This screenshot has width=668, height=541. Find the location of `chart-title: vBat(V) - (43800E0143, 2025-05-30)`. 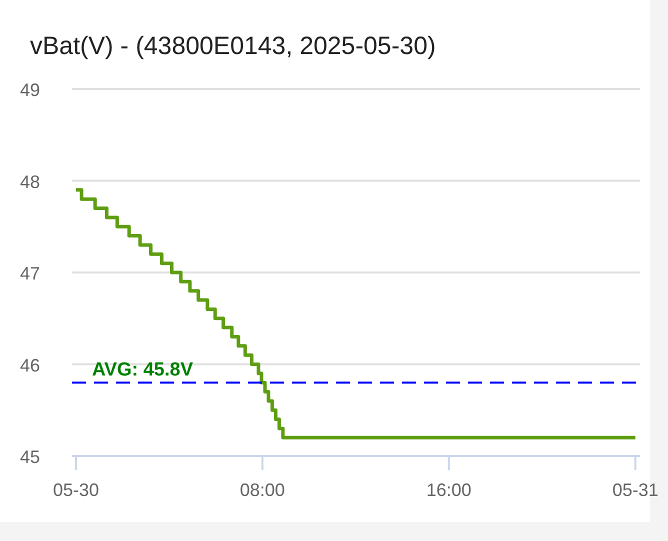

chart-title: vBat(V) - (43800E0143, 2025-05-30) is located at coordinates (233, 46).